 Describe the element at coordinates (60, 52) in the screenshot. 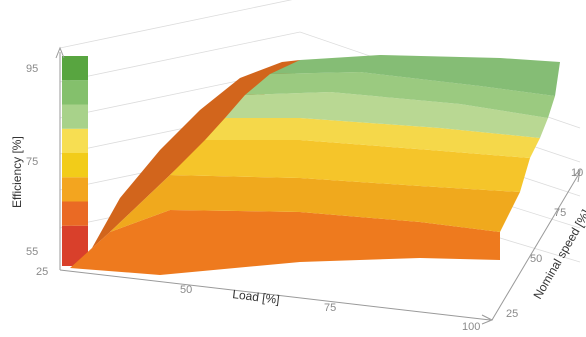

I see `z-axis-arrow` at that location.